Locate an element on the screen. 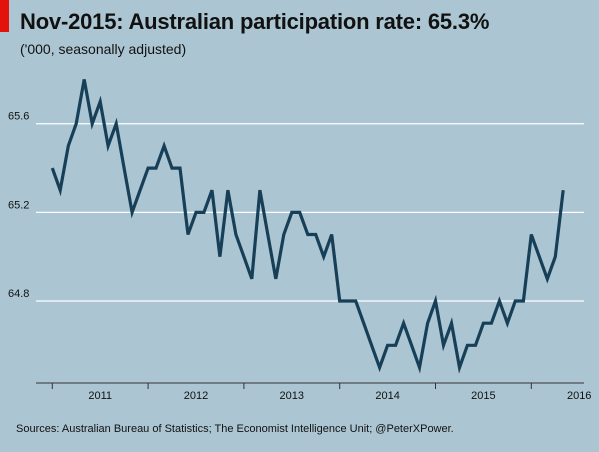  x-tick-label-4: 2015 is located at coordinates (483, 396).